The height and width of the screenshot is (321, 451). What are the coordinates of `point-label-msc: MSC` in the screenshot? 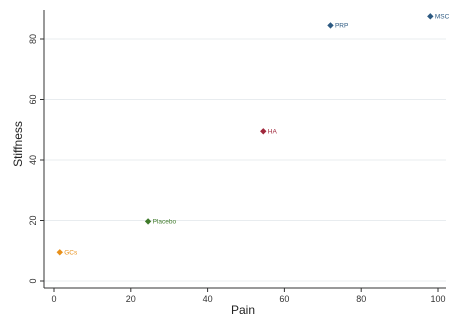 It's located at (442, 17).